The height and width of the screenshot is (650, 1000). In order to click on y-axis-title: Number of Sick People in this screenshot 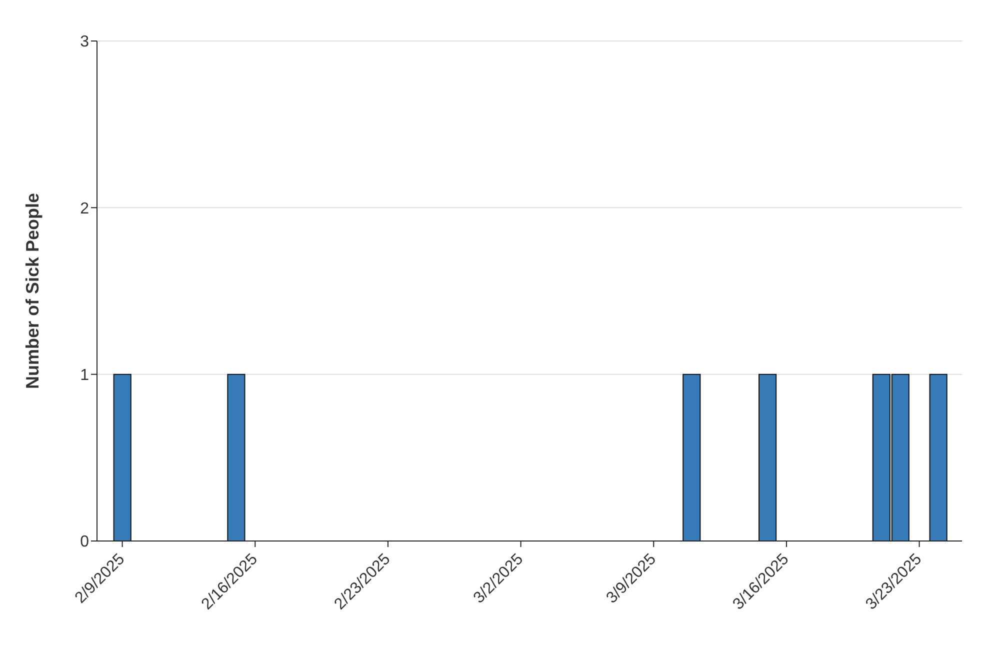, I will do `click(32, 291)`.